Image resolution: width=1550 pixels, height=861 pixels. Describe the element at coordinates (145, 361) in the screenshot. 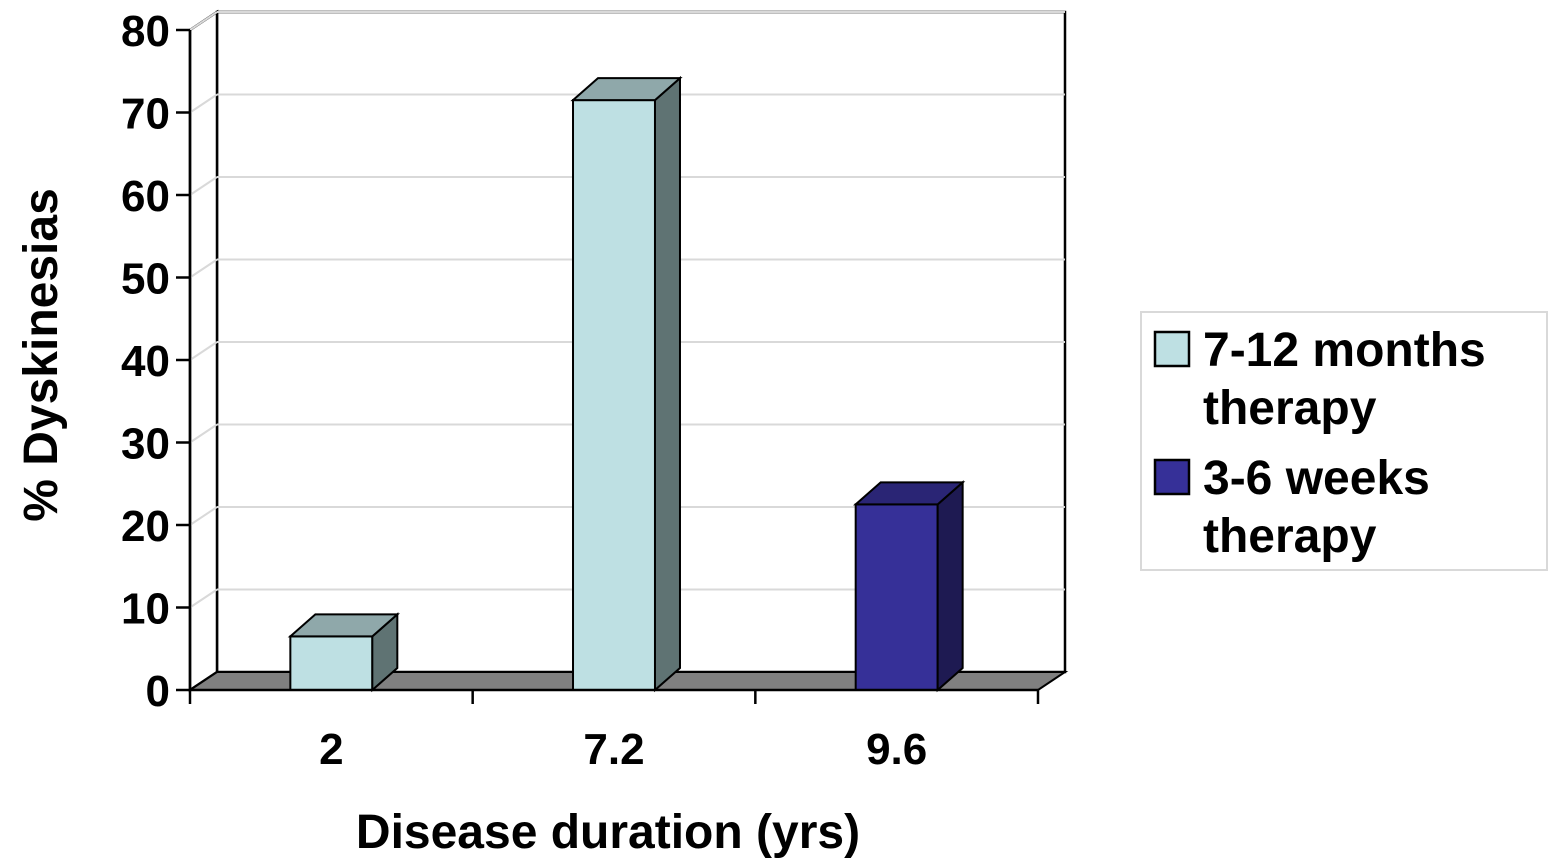

I see `y-tick-label: 40` at that location.